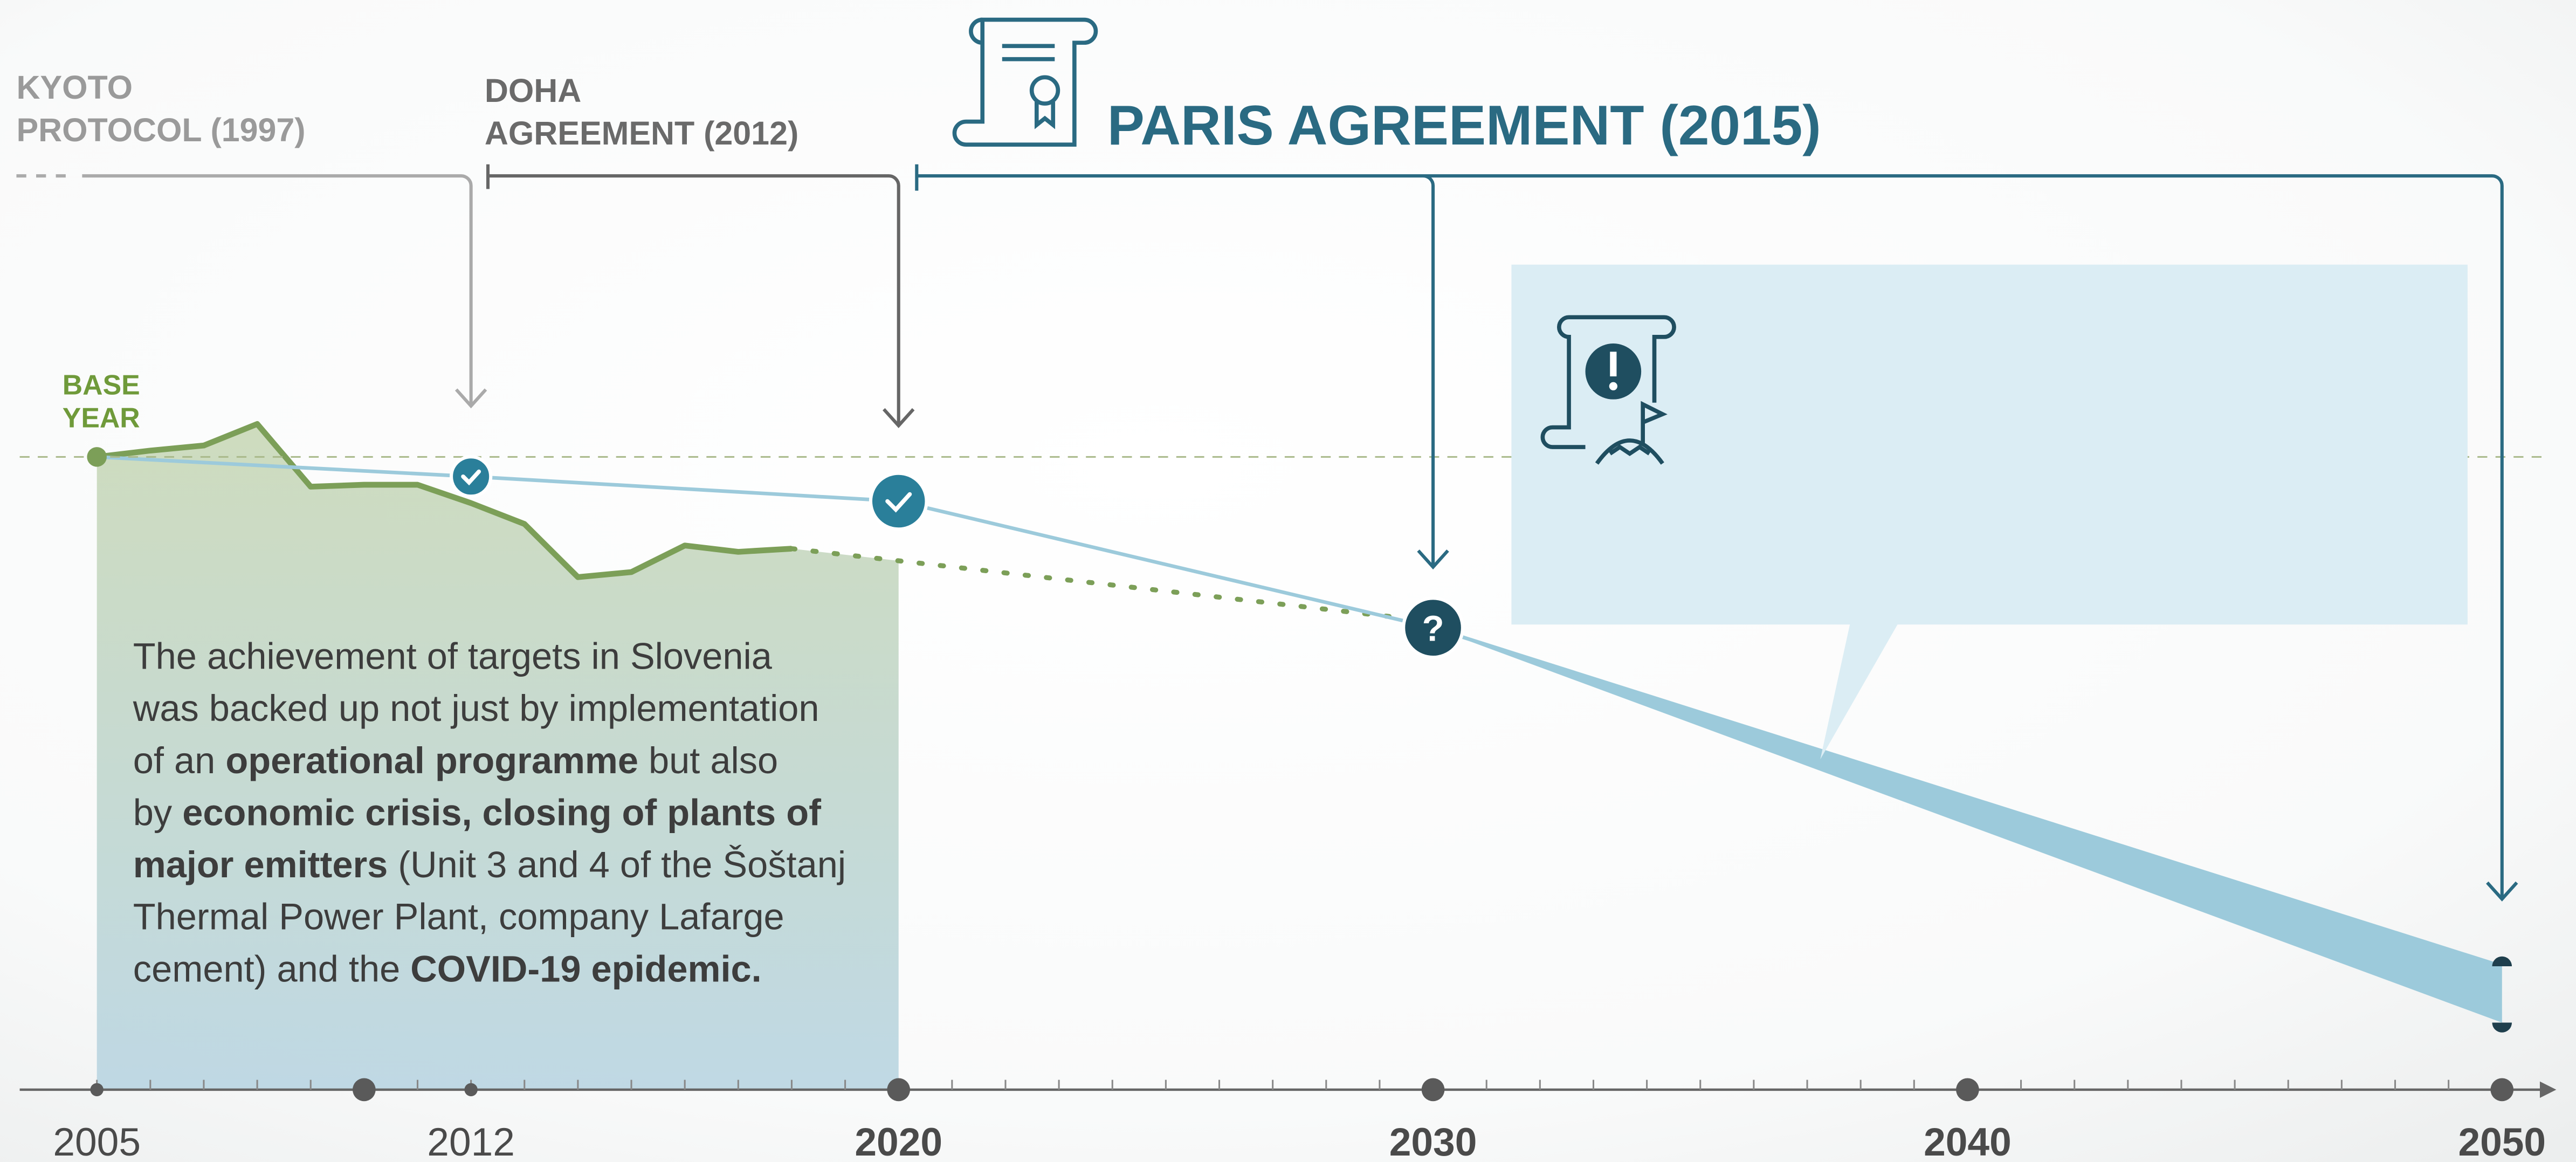  I want to click on text-run: (Unit 3 and 4 of the Šoštanj, so click(617, 864).